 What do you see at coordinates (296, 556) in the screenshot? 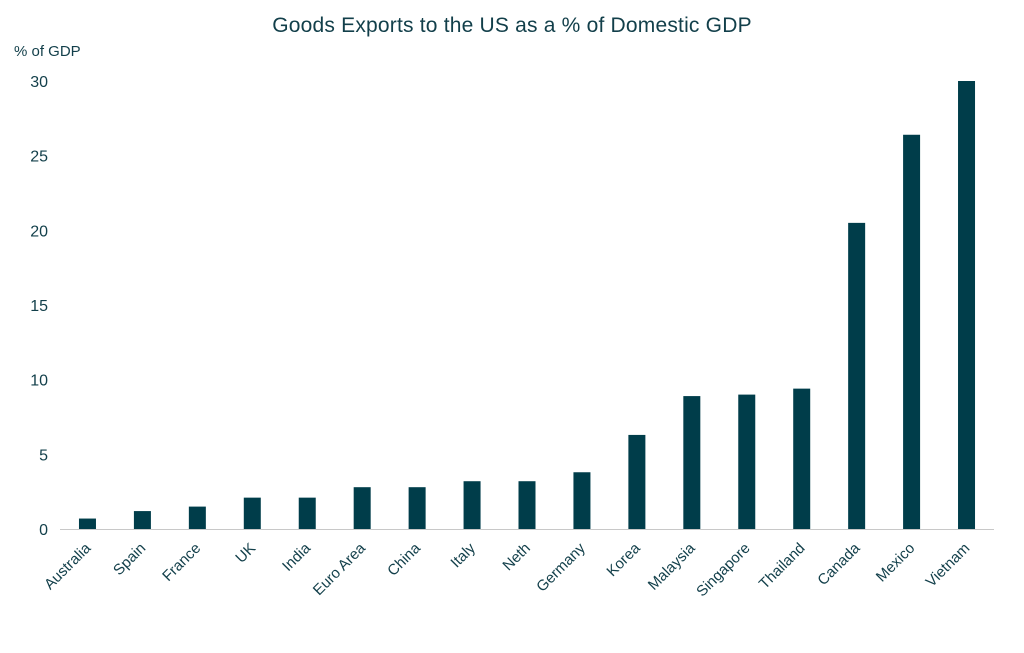
I see `x-tick-label: India` at bounding box center [296, 556].